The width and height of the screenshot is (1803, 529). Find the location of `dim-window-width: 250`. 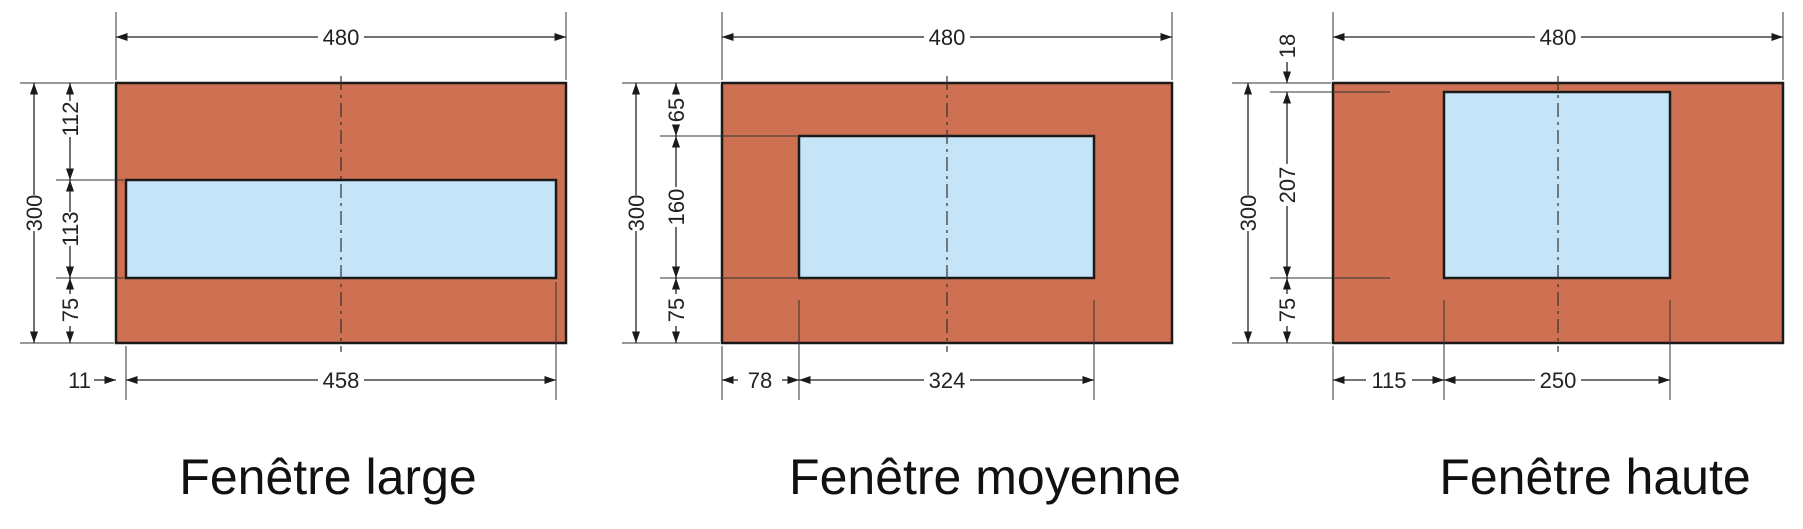

dim-window-width: 250 is located at coordinates (1558, 380).